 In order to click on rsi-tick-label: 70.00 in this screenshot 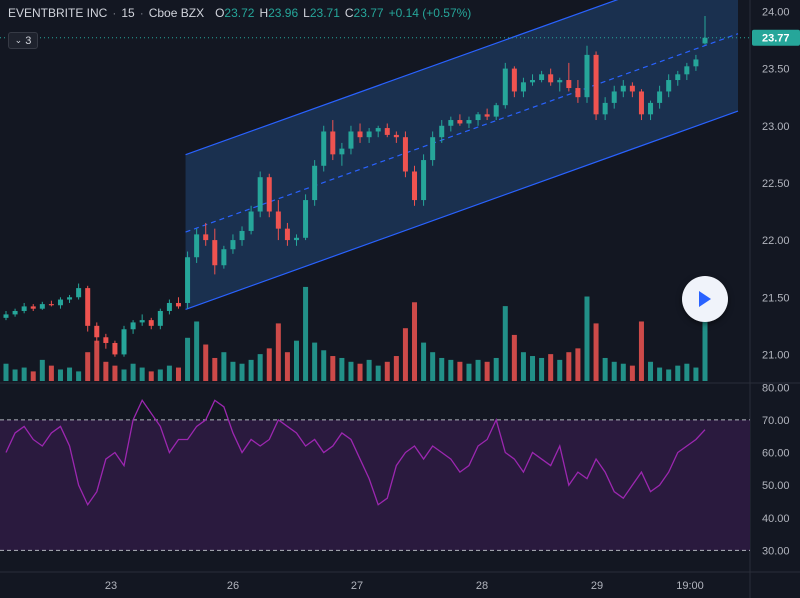, I will do `click(776, 421)`.